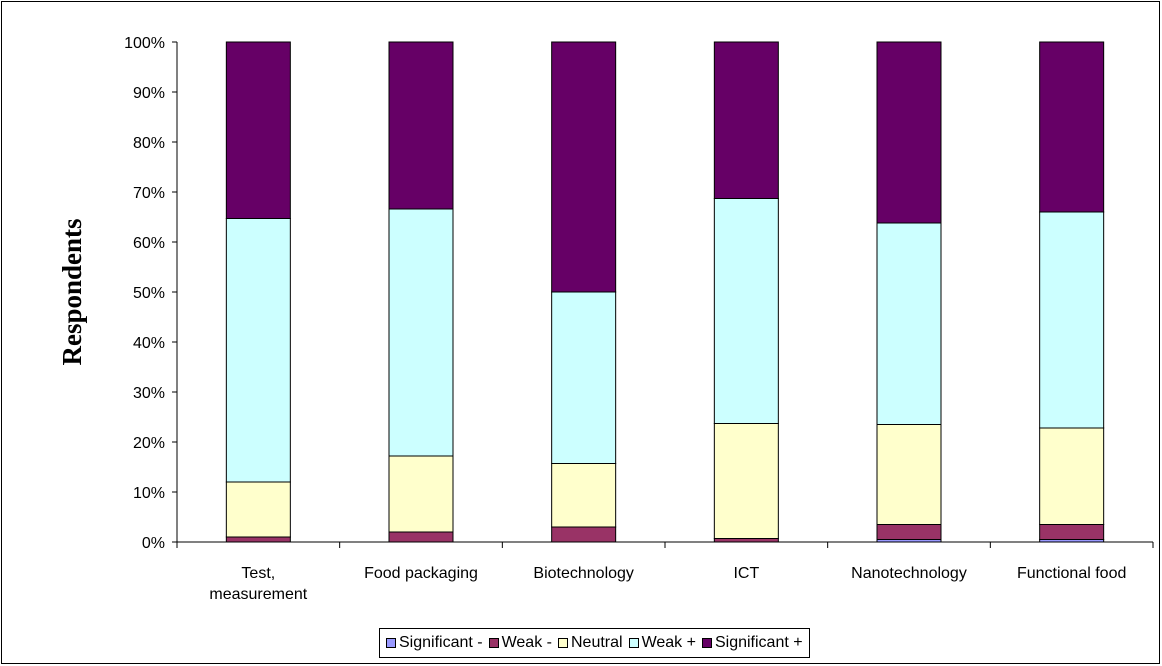 This screenshot has width=1162, height=666. I want to click on legend-item: Weak -, so click(520, 643).